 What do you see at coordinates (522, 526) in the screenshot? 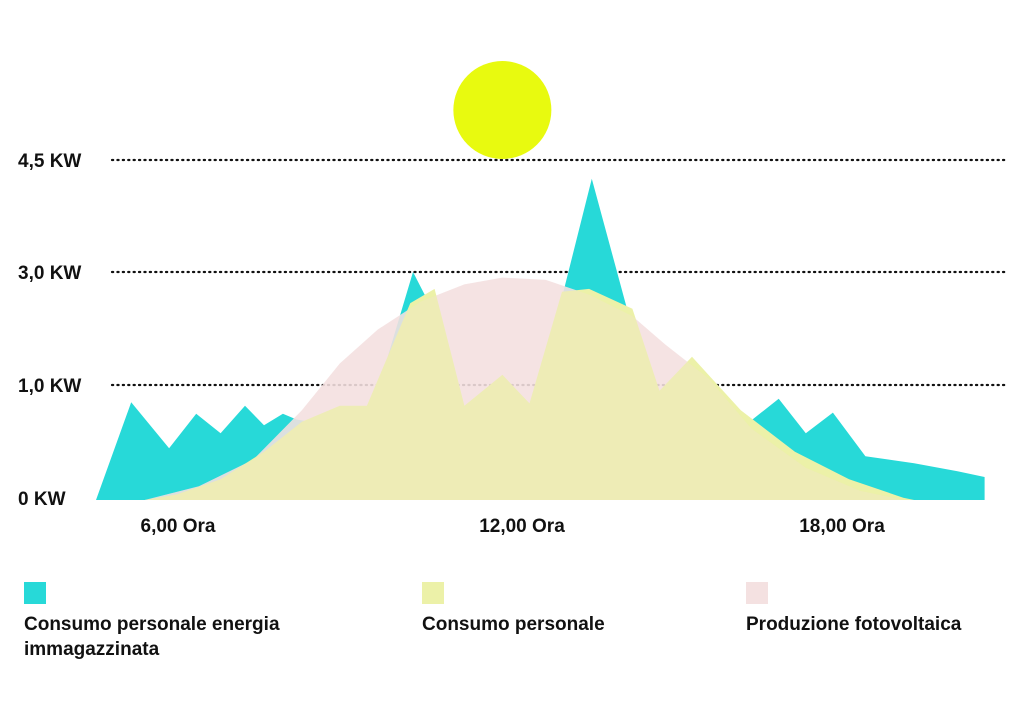
I see `x-tick-label-1: 12,00 Ora` at bounding box center [522, 526].